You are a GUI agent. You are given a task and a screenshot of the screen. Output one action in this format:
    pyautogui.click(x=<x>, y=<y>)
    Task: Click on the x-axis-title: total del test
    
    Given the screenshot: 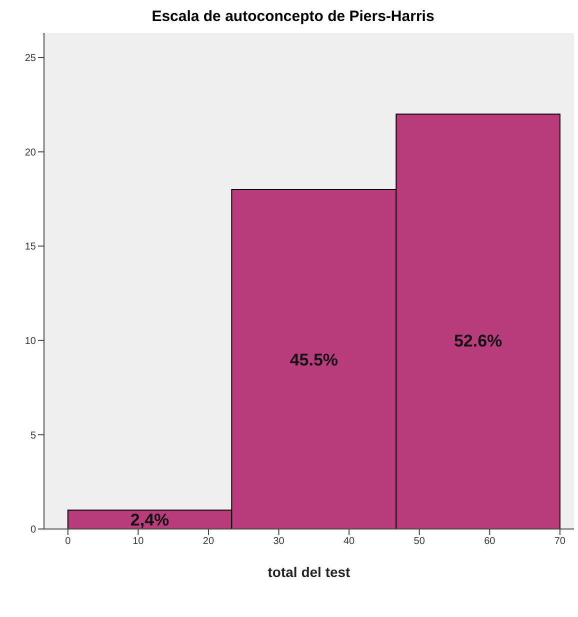 What is the action you would take?
    pyautogui.click(x=309, y=572)
    